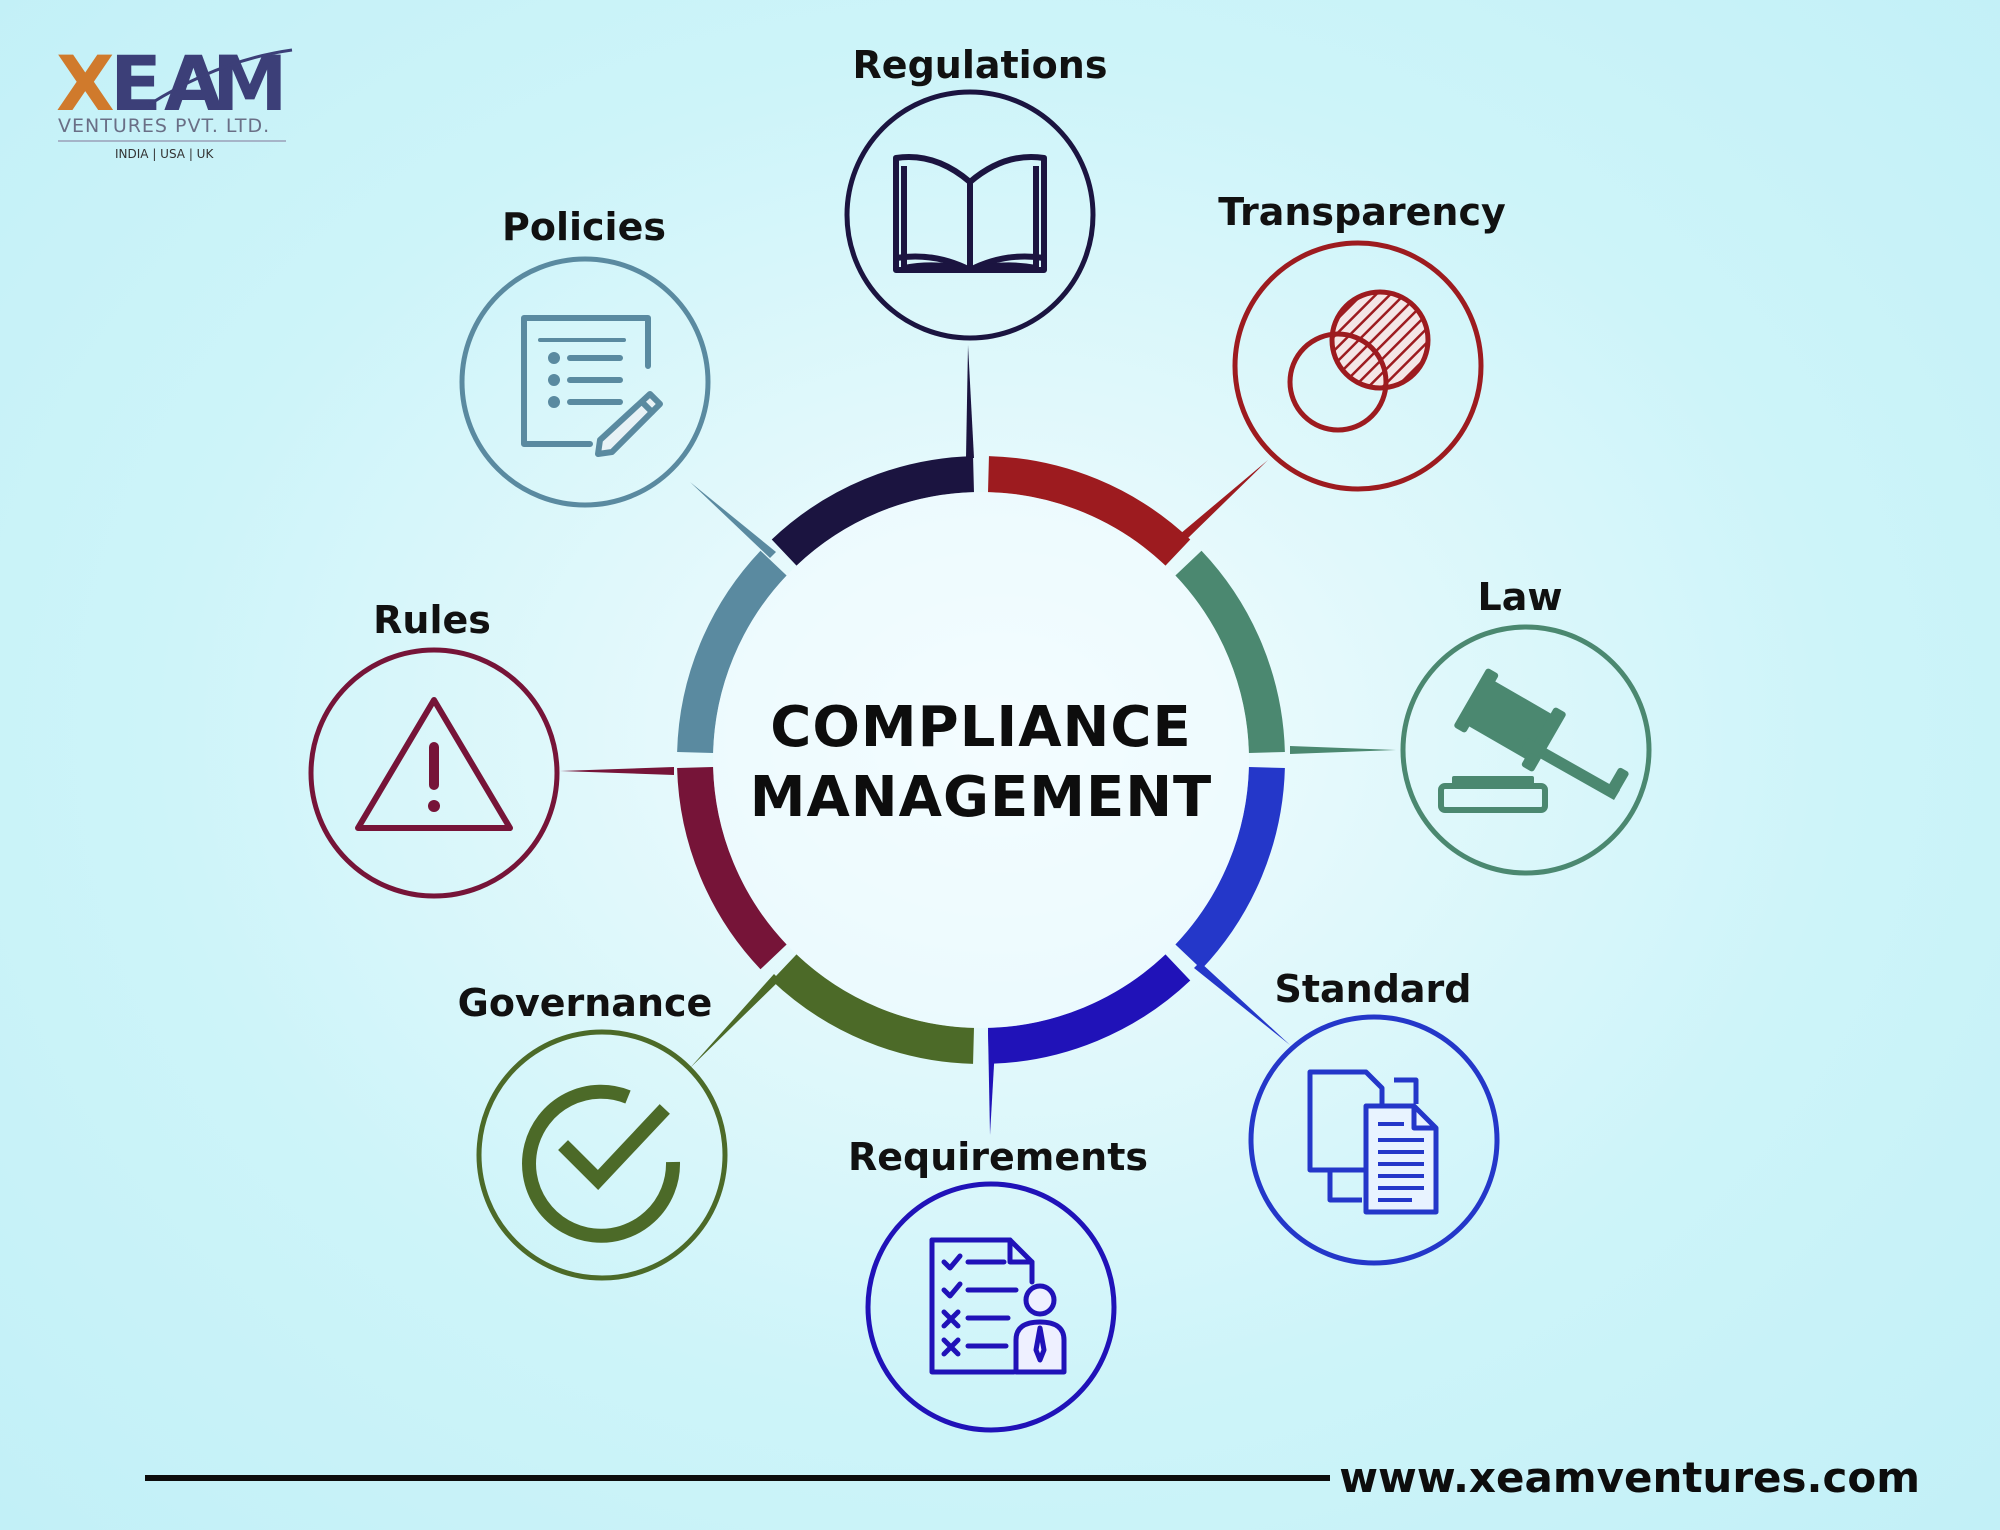 This screenshot has height=1530, width=2000. Describe the element at coordinates (998, 1157) in the screenshot. I see `label-requirements: Requirements` at that location.